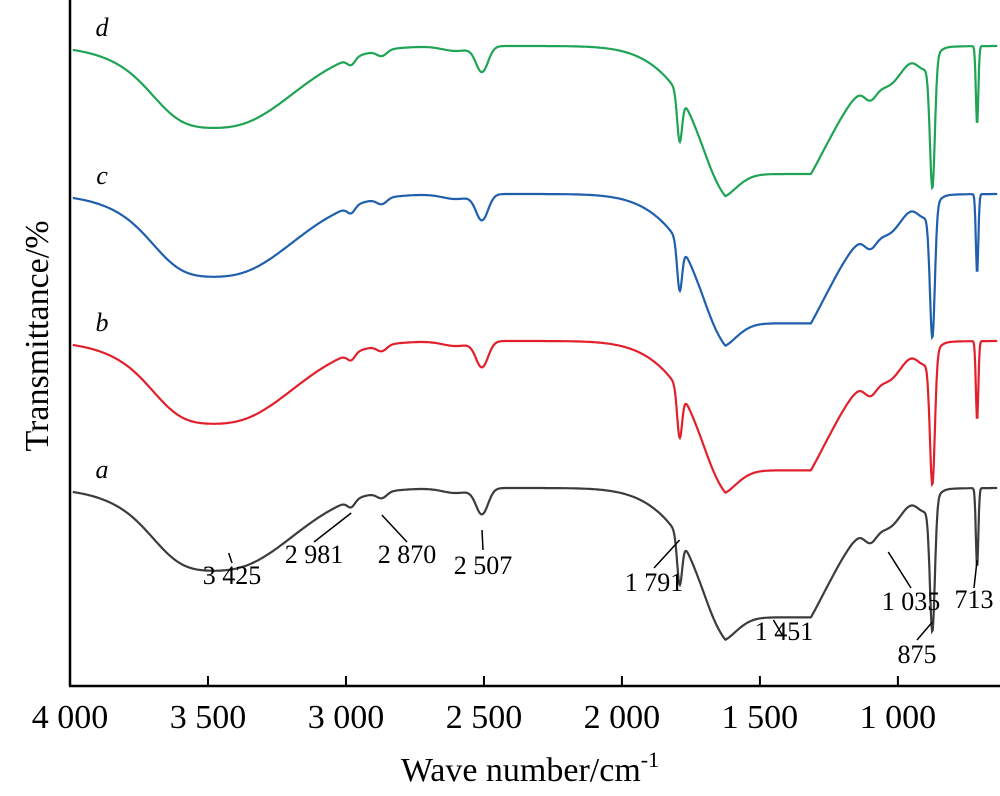  What do you see at coordinates (407, 554) in the screenshot?
I see `peak-label: 2 870` at bounding box center [407, 554].